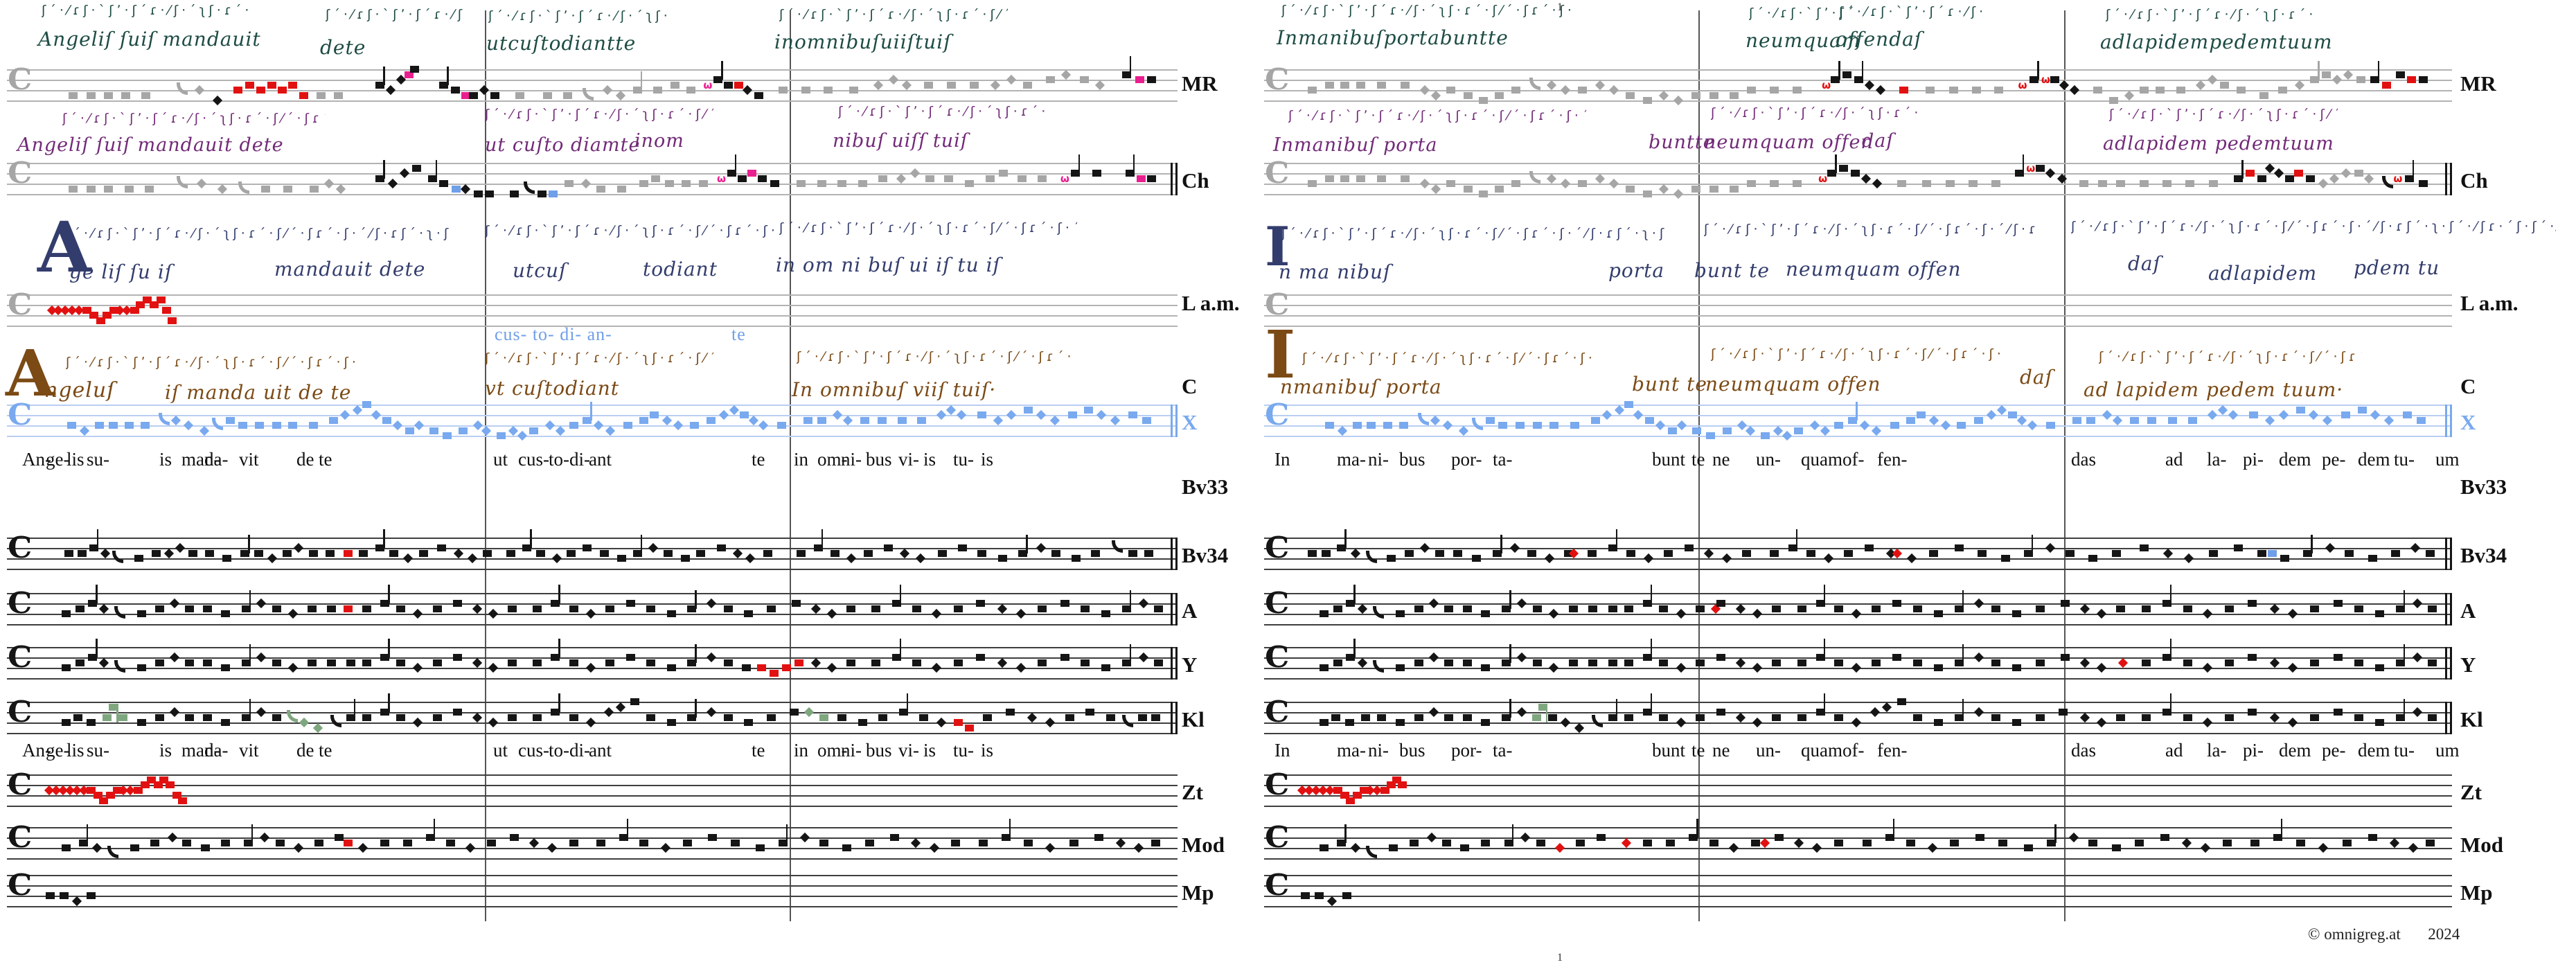  I want to click on row-label-Kl: Kl, so click(2471, 719).